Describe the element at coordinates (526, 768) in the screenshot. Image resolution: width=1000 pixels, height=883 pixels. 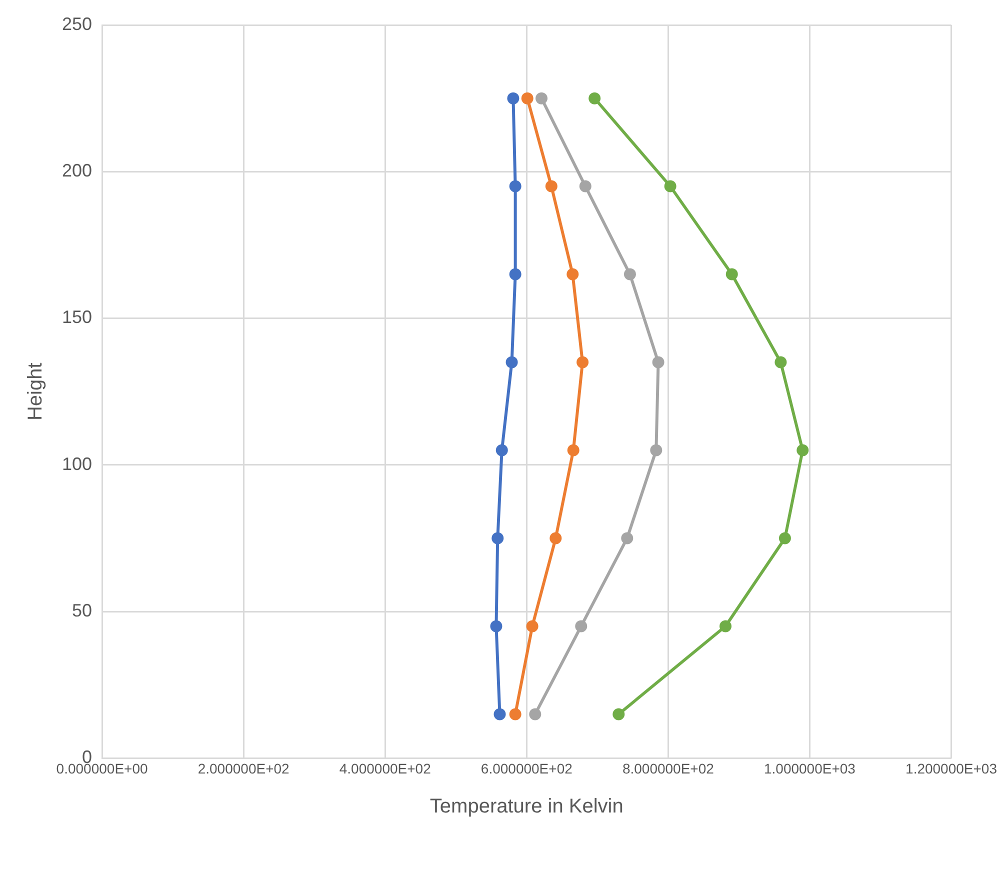
I see `x-tick-label: 6.000000E+02` at that location.